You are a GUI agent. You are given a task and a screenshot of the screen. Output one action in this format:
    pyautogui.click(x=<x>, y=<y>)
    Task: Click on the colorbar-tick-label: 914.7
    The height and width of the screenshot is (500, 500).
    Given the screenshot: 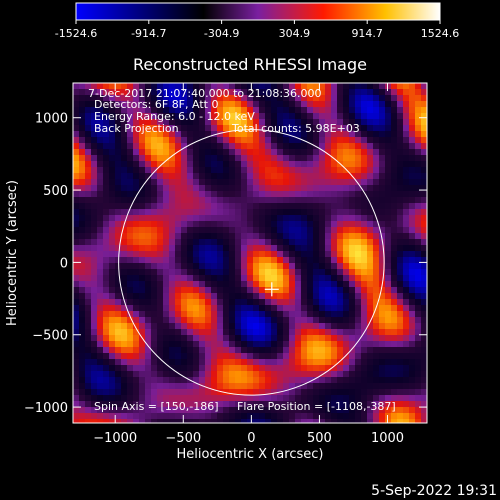 What is the action you would take?
    pyautogui.click(x=367, y=33)
    